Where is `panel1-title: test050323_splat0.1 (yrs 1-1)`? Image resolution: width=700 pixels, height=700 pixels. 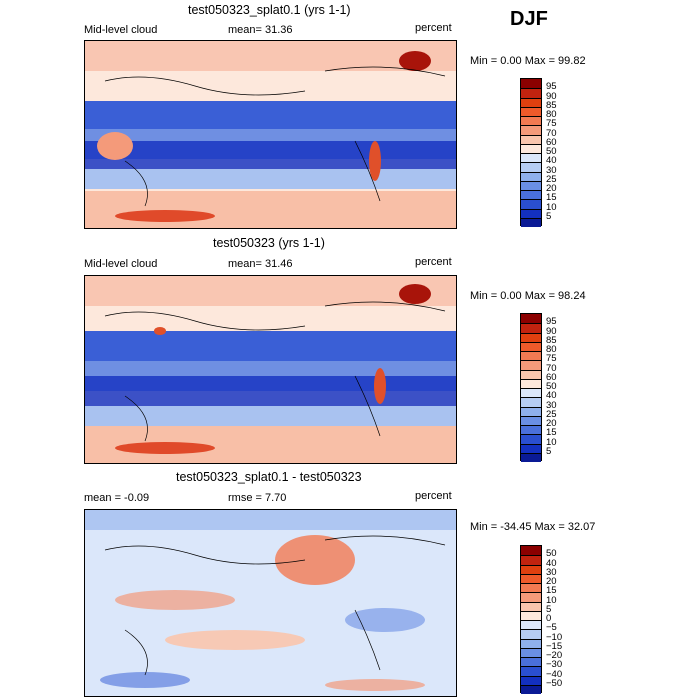
panel1-title: test050323_splat0.1 (yrs 1-1) is located at coordinates (269, 10).